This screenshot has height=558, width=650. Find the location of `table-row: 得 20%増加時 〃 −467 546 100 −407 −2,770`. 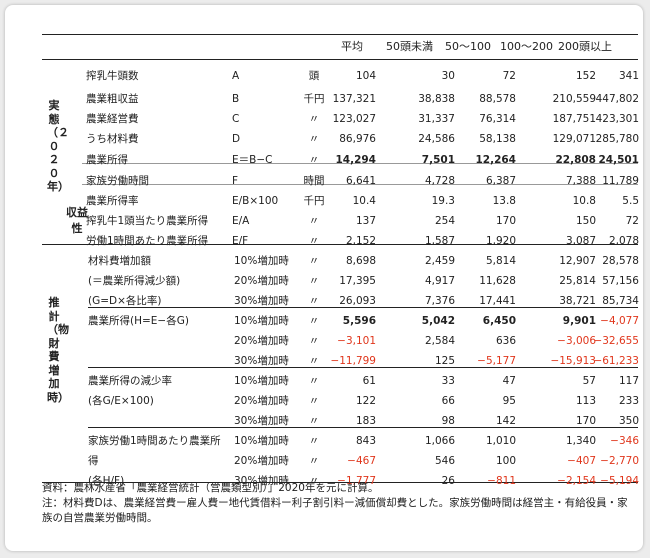

table-row: 得 20%増加時 〃 −467 546 100 −407 −2,770 is located at coordinates (337, 461).